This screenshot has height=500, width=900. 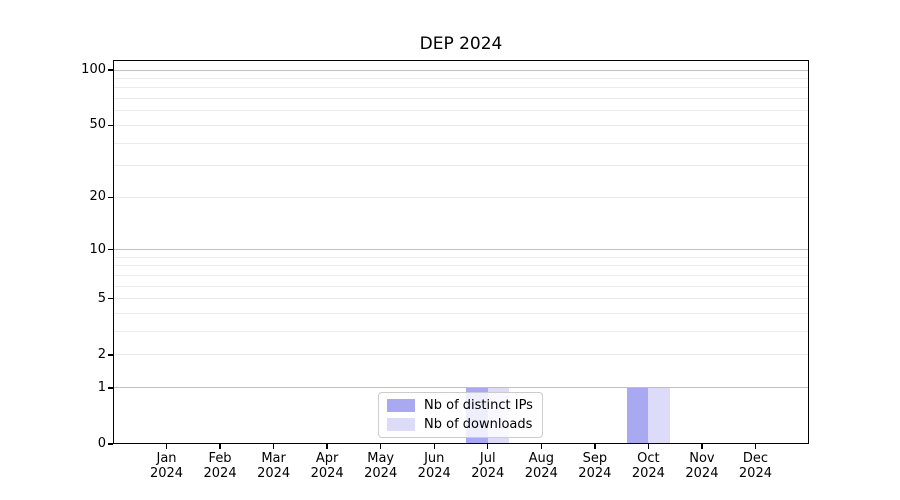 I want to click on x-tick-label: Jun 2024, so click(x=434, y=466).